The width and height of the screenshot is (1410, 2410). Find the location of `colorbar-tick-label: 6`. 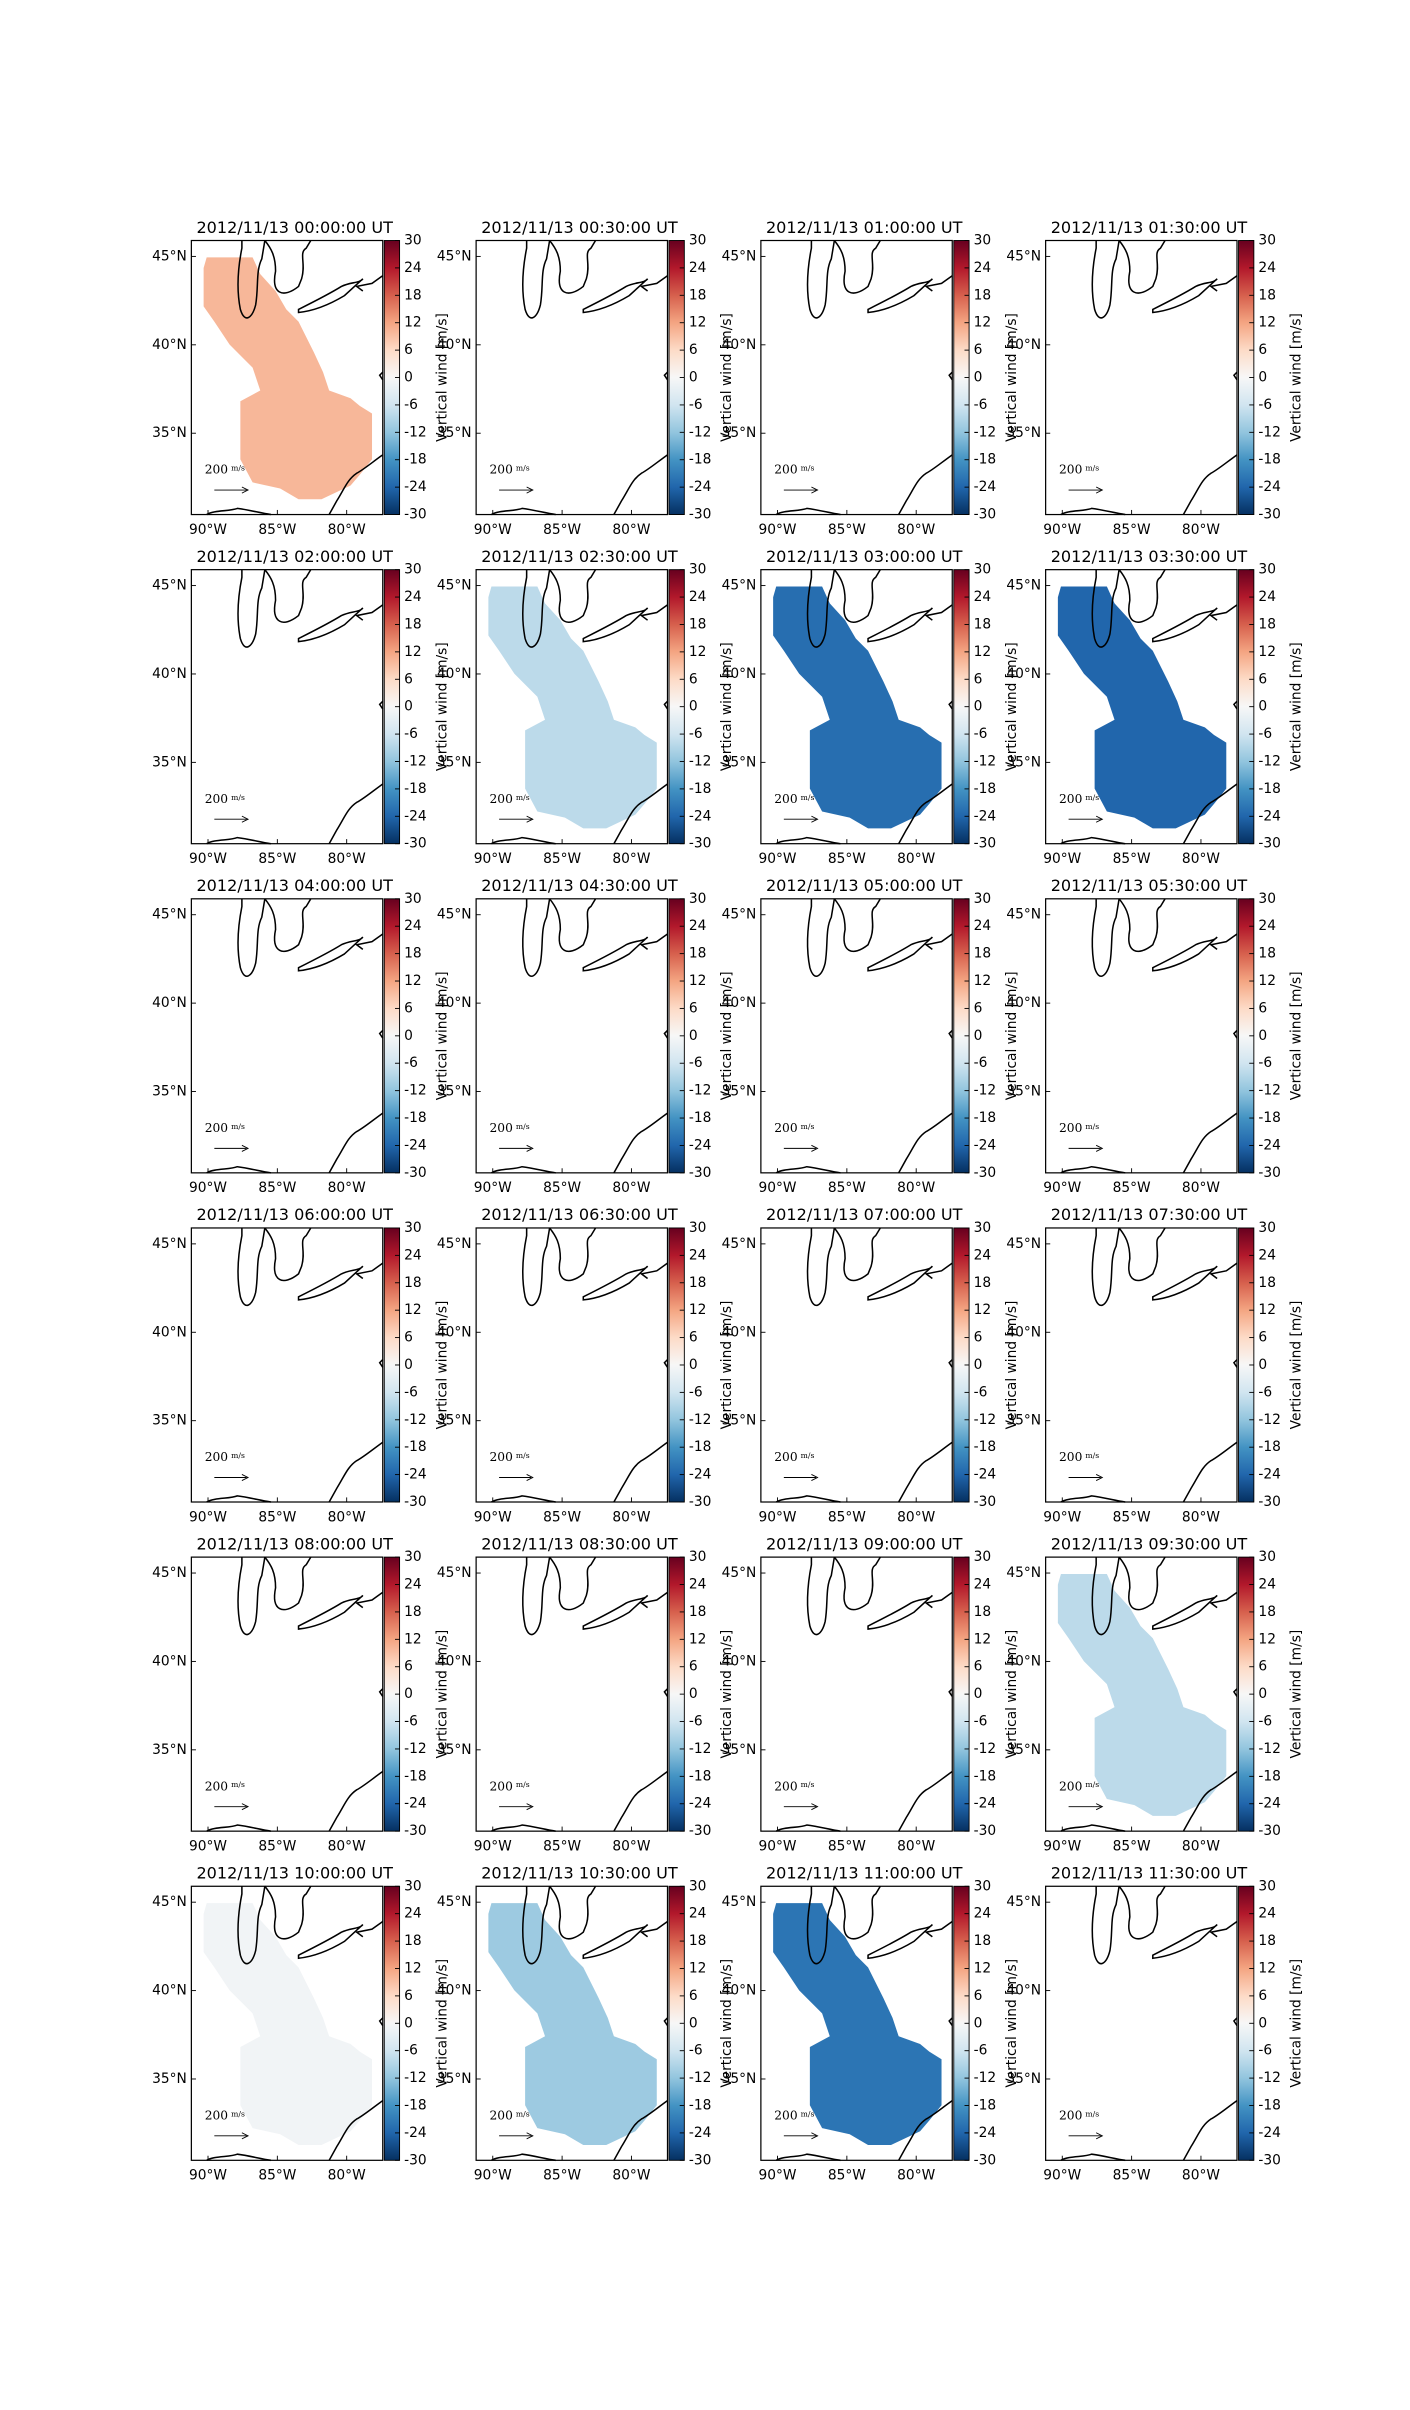

colorbar-tick-label: 6 is located at coordinates (693, 679).